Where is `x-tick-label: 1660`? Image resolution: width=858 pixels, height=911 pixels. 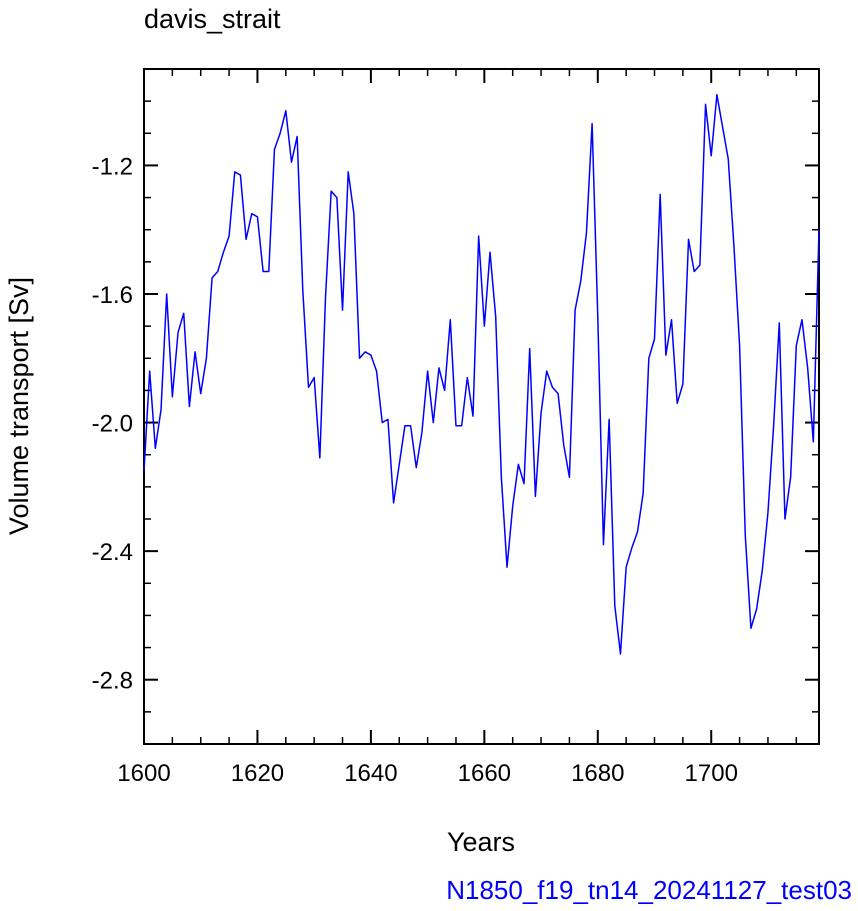
x-tick-label: 1660 is located at coordinates (484, 773).